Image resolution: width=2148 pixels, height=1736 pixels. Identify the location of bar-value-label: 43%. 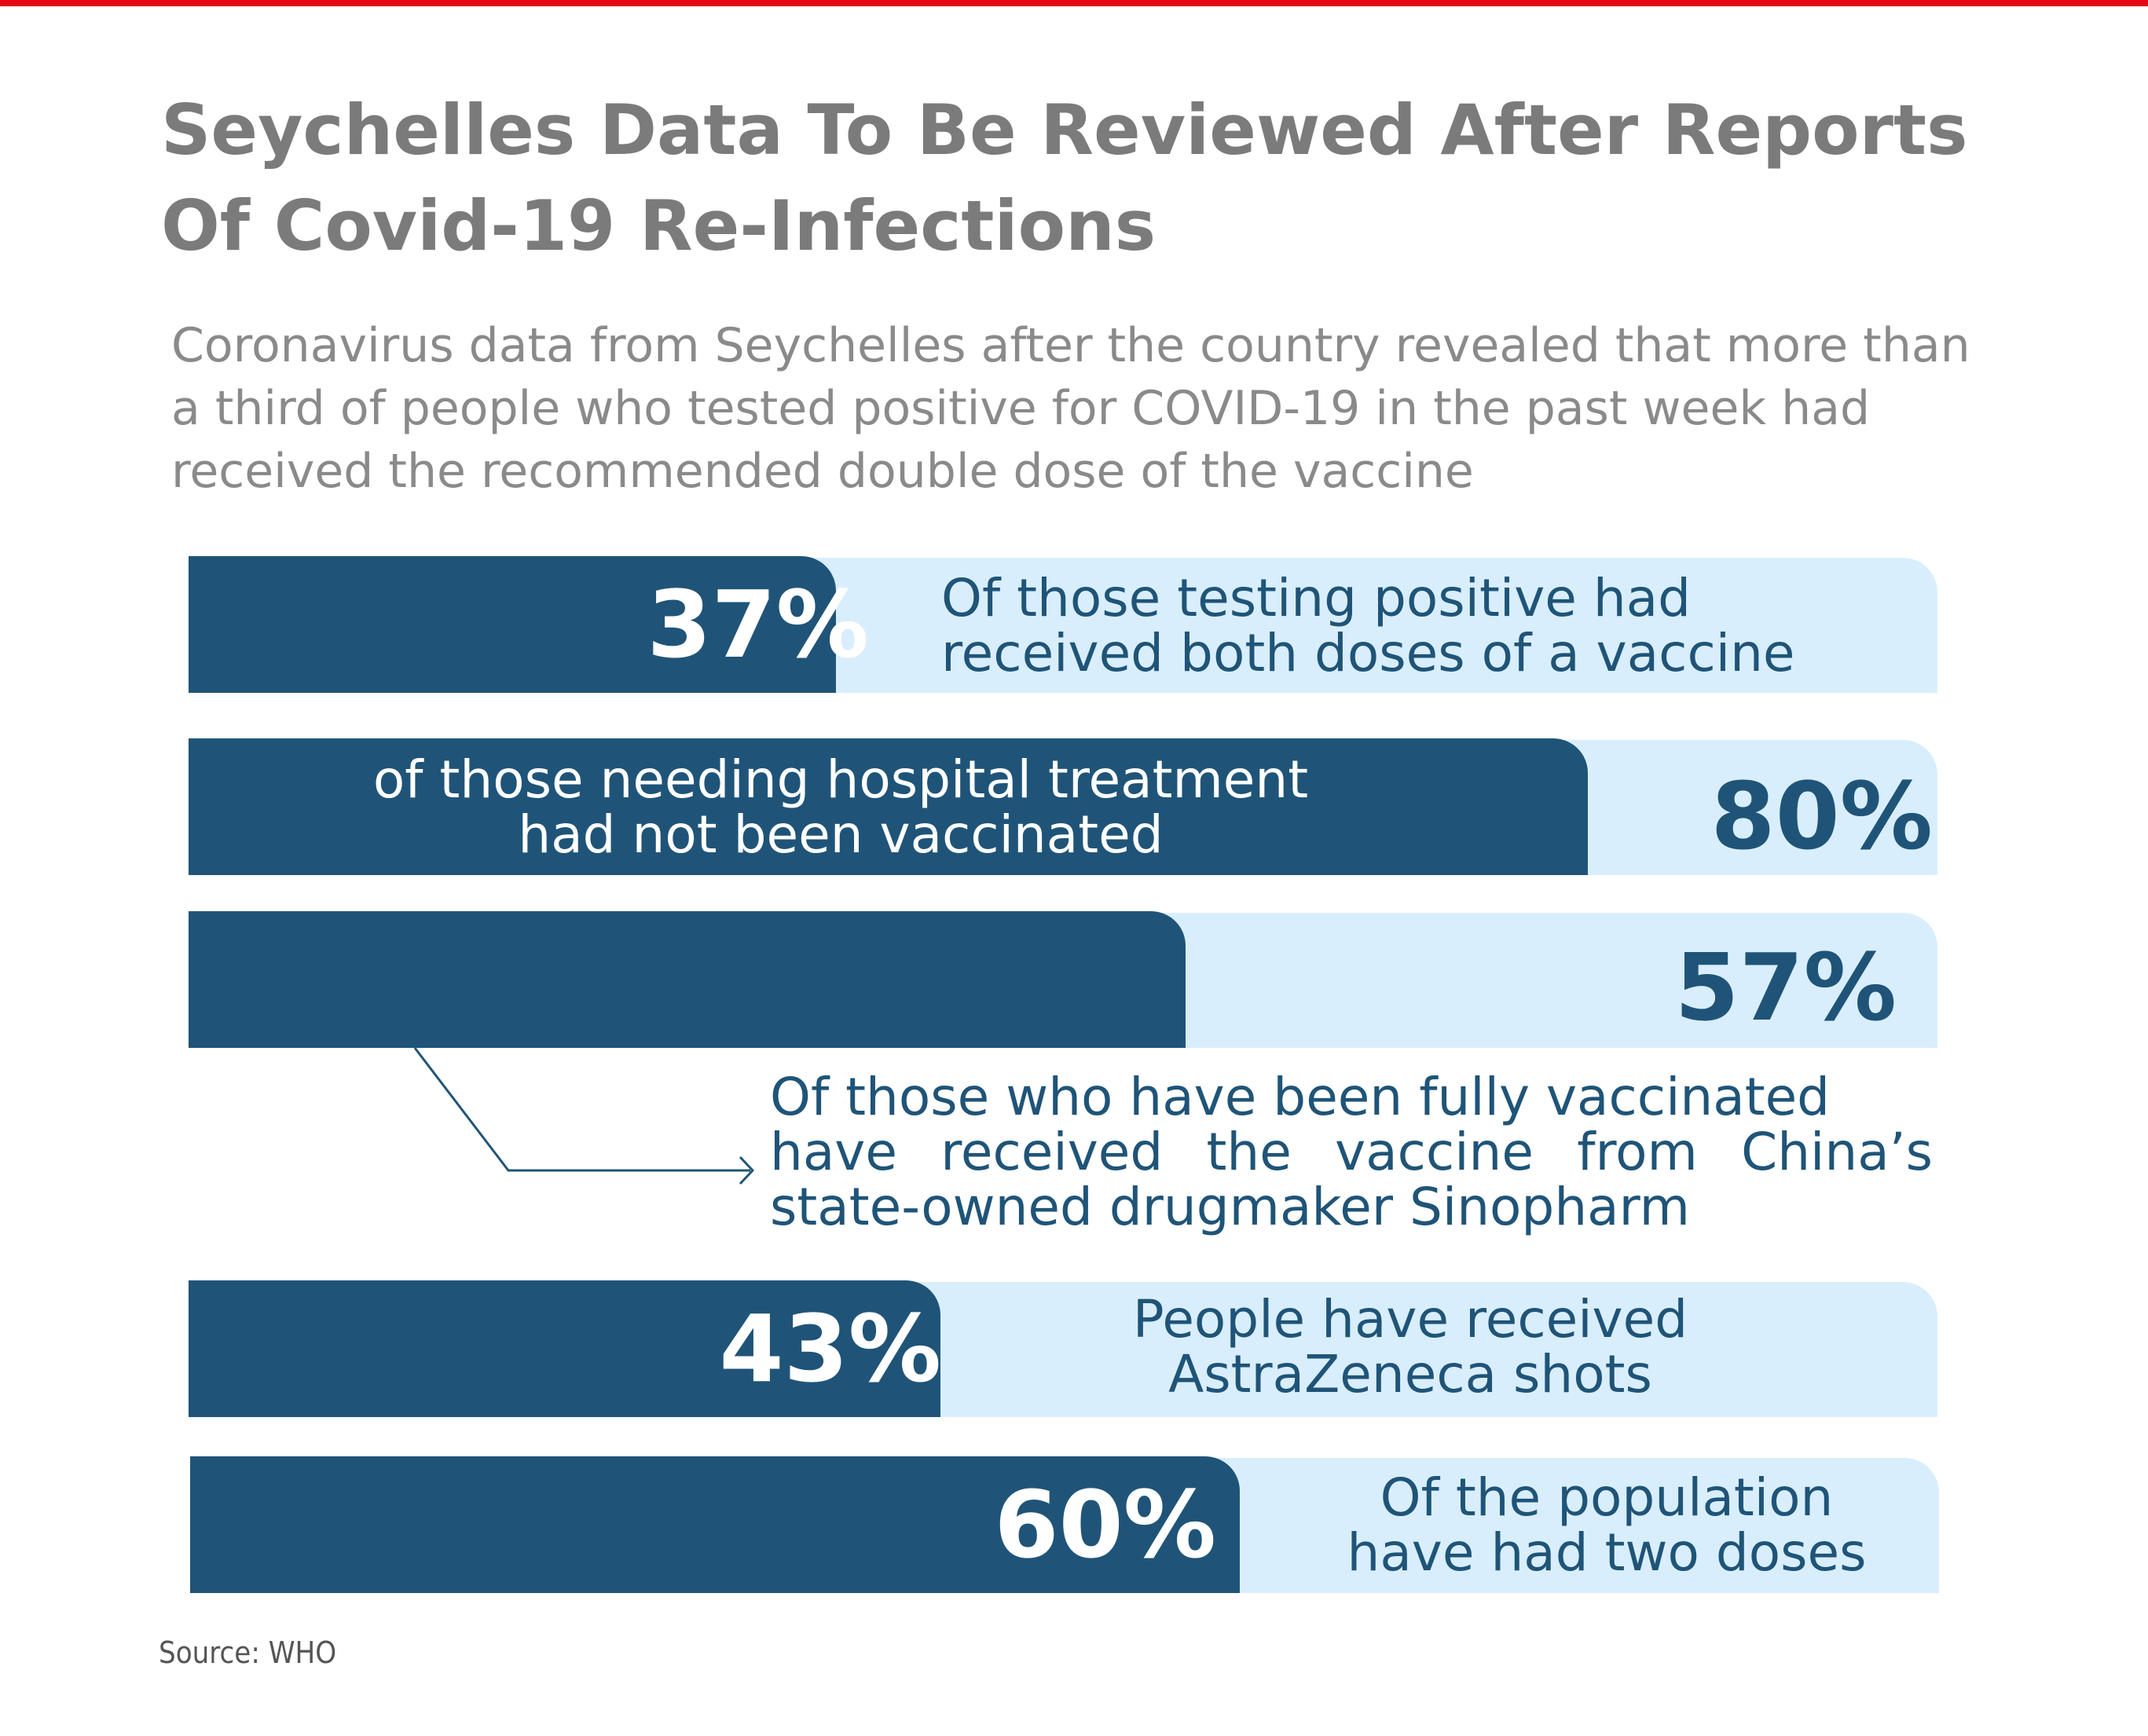
(830, 1349).